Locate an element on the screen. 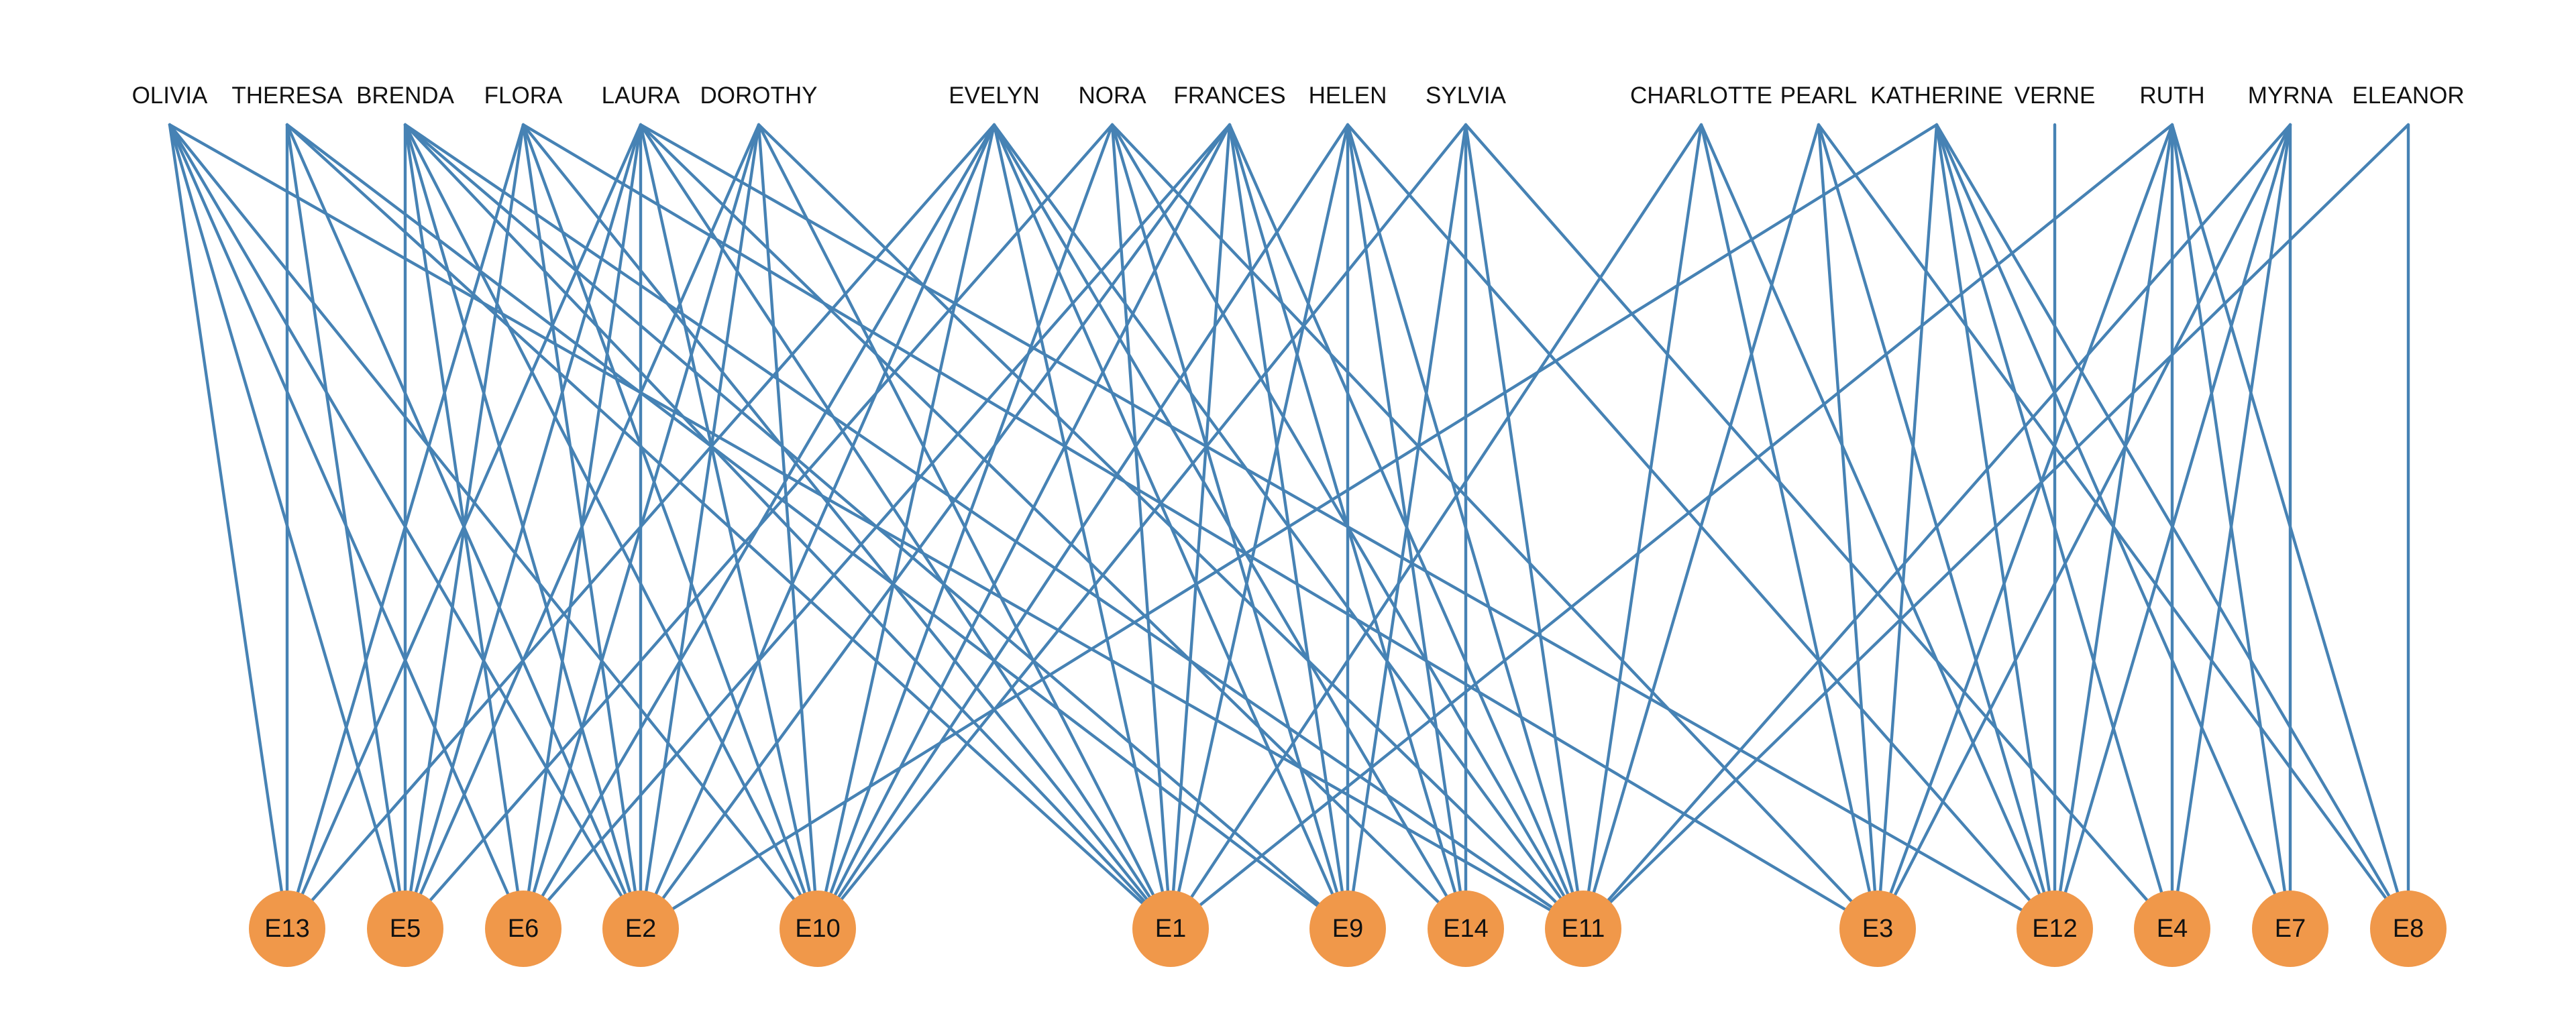  person-label-eleanor: ELEANOR is located at coordinates (2408, 95).